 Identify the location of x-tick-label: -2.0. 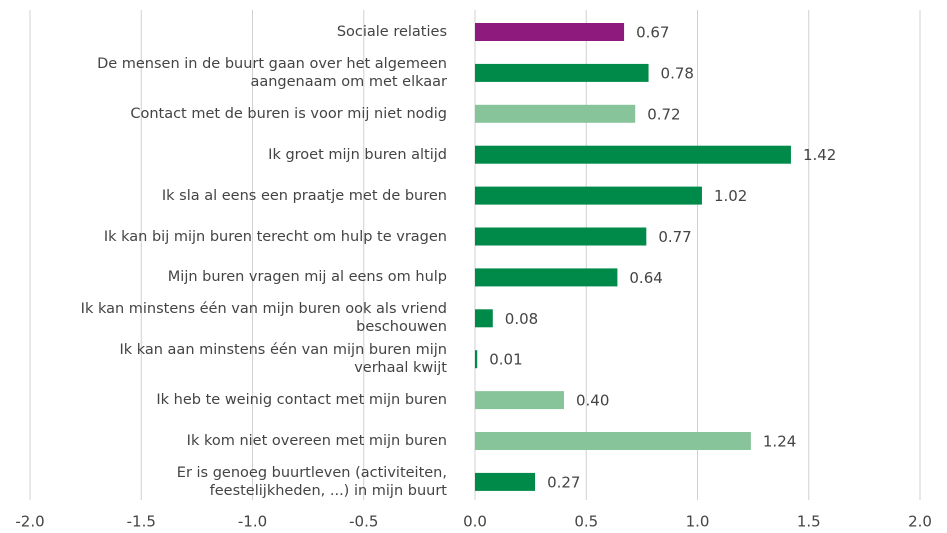
(29, 522).